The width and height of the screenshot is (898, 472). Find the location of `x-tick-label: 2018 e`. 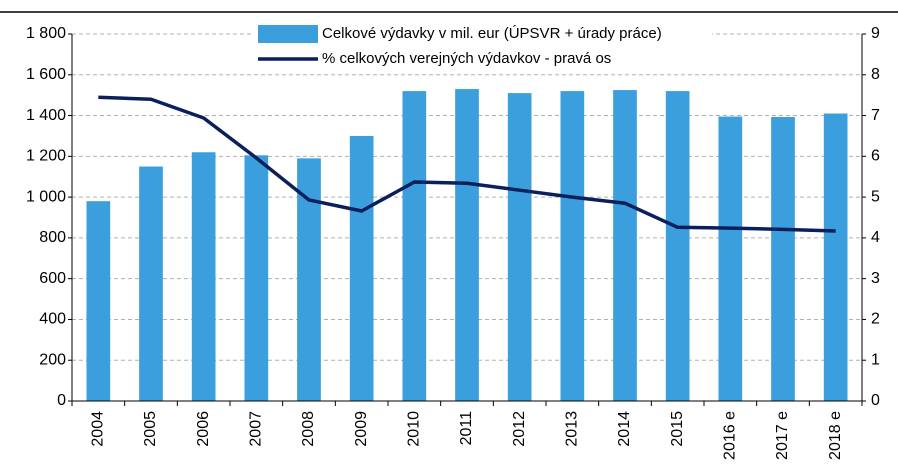

x-tick-label: 2018 e is located at coordinates (835, 435).